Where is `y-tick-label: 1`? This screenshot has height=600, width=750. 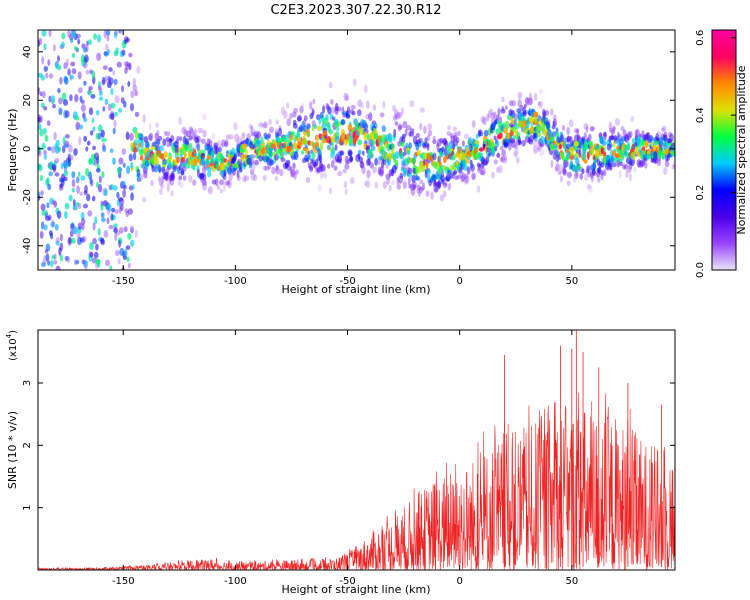
y-tick-label: 1 is located at coordinates (27, 507).